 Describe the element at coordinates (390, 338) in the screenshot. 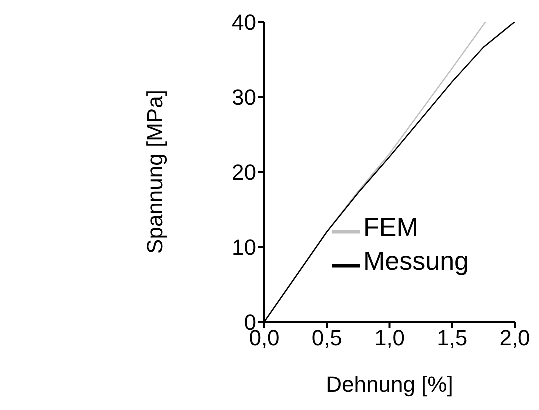

I see `x-tick-label: 1,0` at that location.